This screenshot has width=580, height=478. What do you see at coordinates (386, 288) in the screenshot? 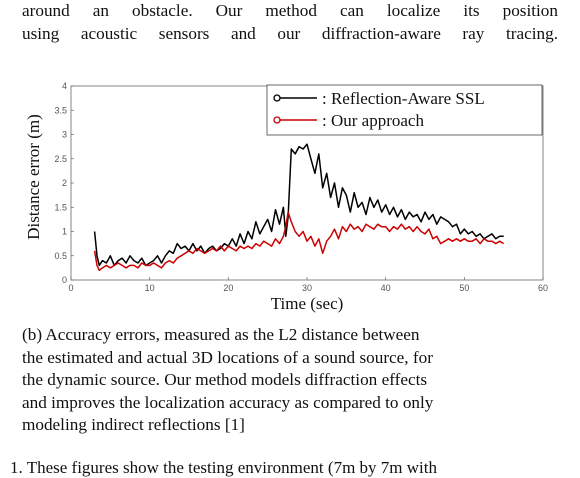
I see `x-tick-label: 40` at bounding box center [386, 288].